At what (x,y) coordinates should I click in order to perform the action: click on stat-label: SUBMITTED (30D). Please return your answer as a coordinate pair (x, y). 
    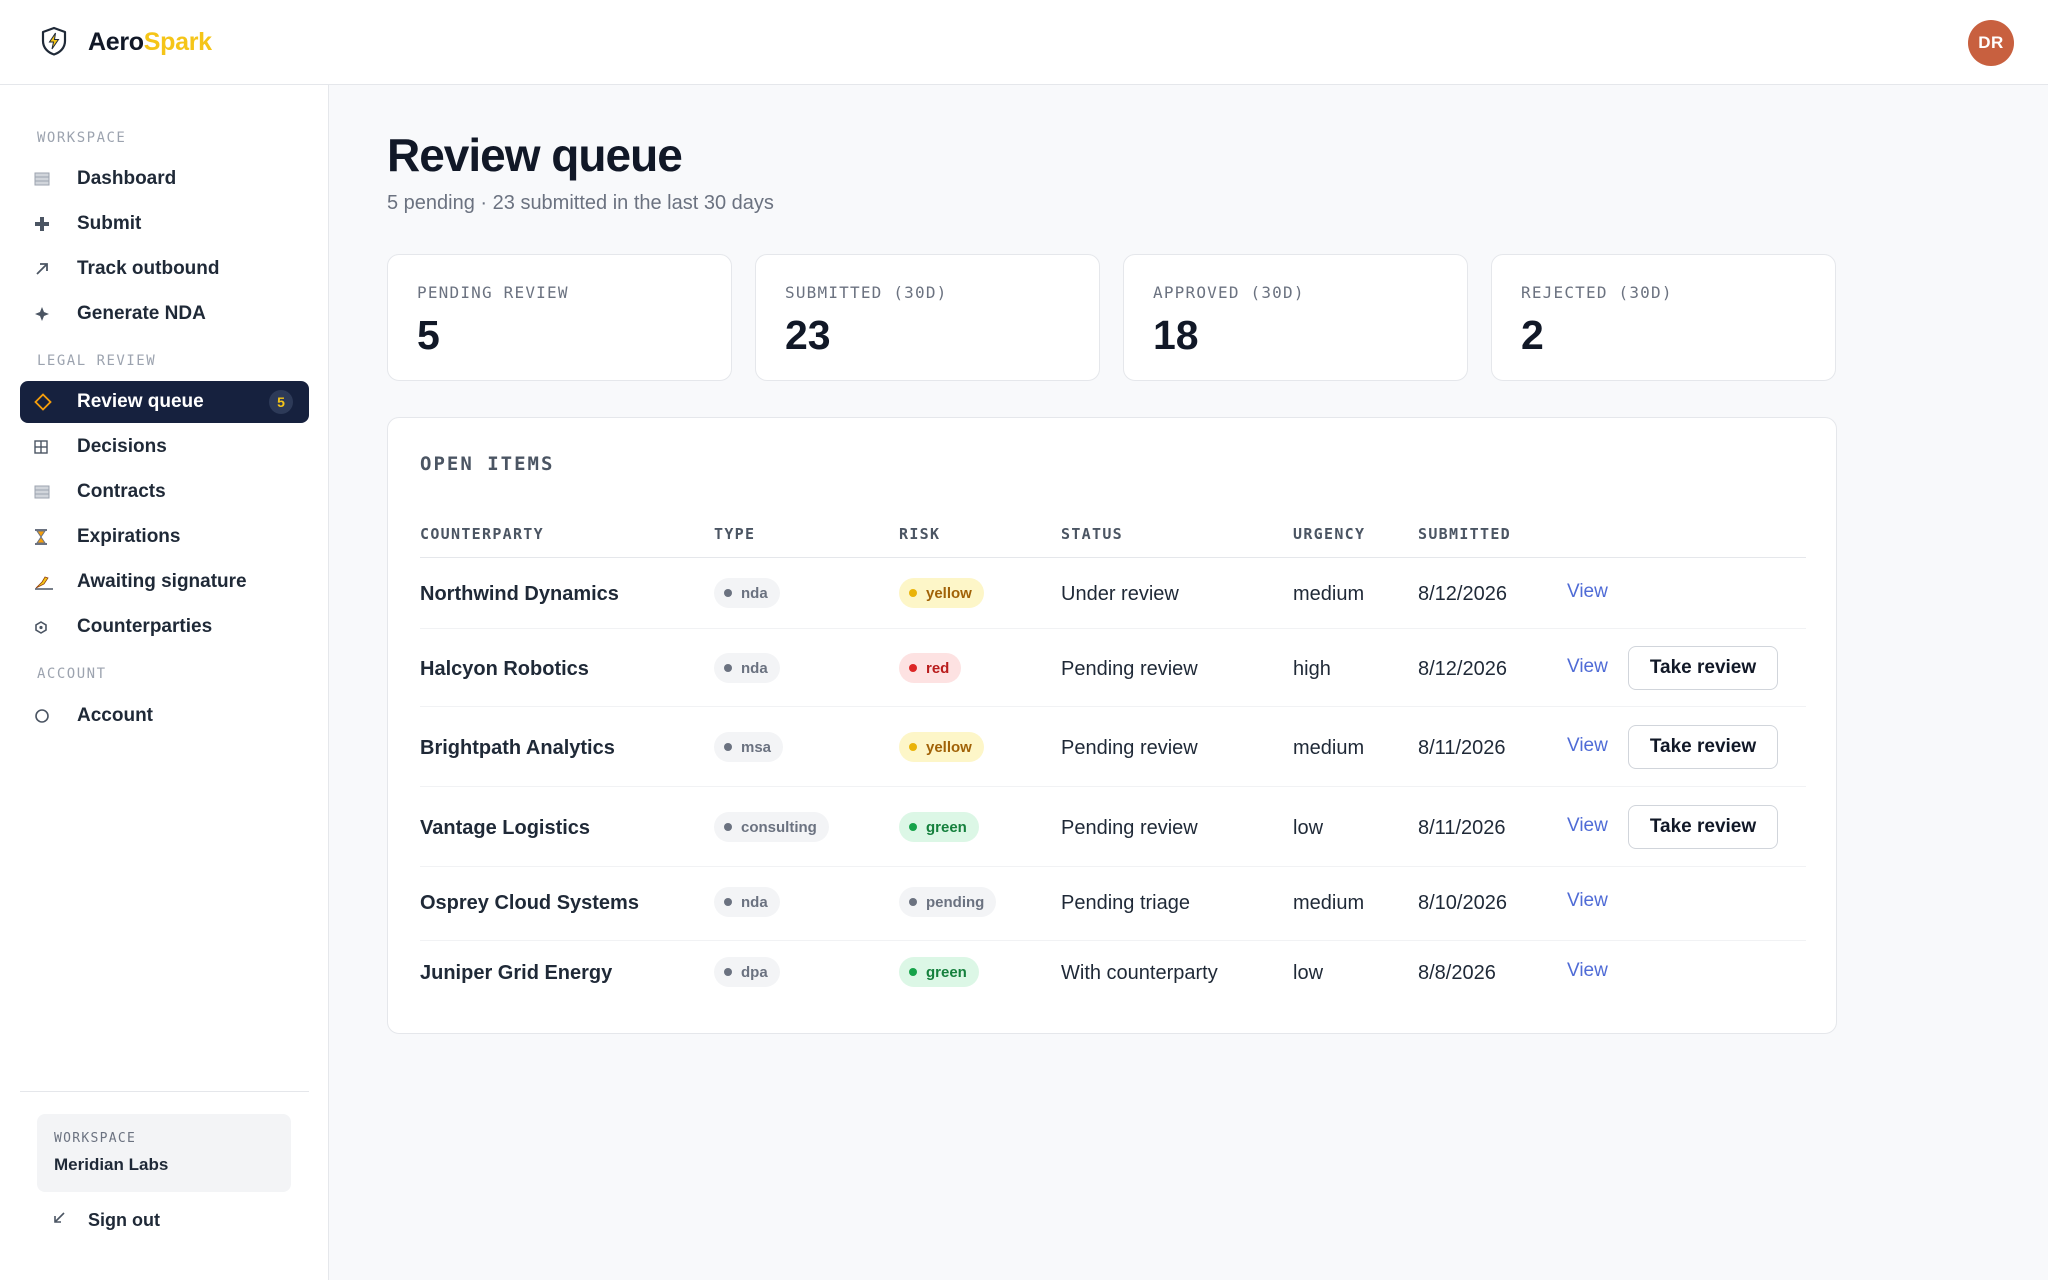
    Looking at the image, I should click on (866, 292).